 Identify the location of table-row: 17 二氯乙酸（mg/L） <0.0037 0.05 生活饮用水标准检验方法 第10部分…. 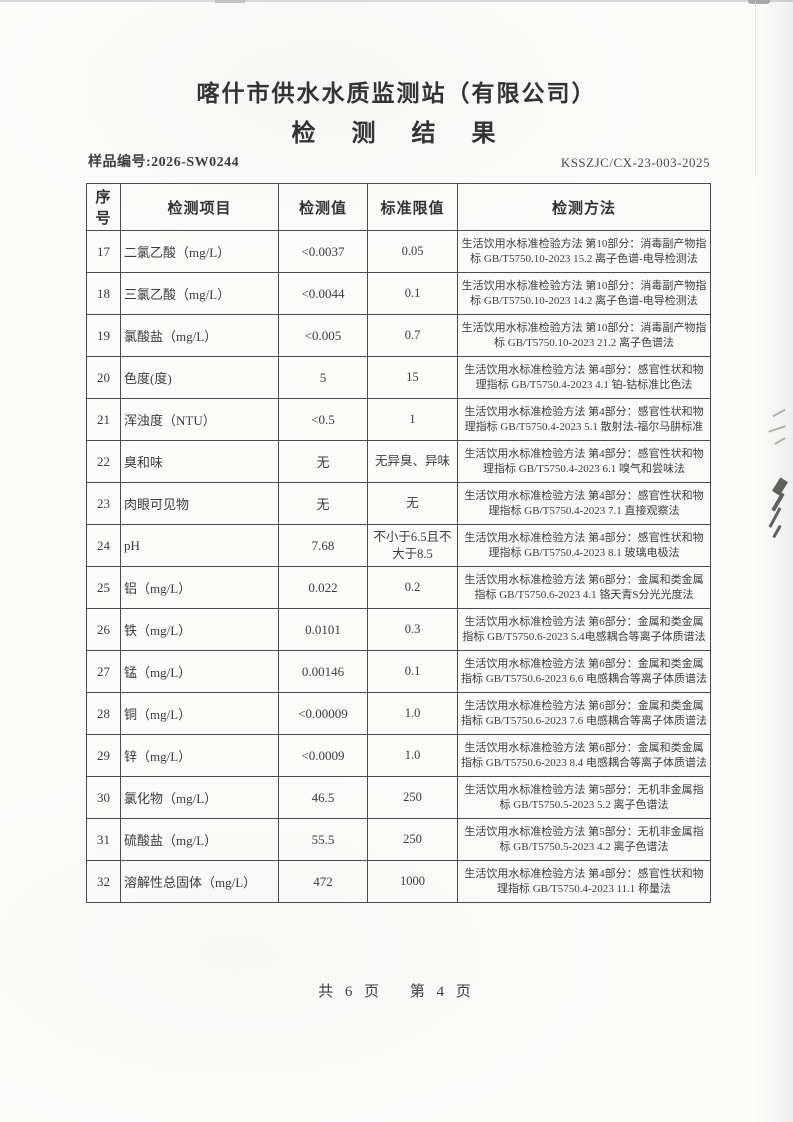
(398, 251).